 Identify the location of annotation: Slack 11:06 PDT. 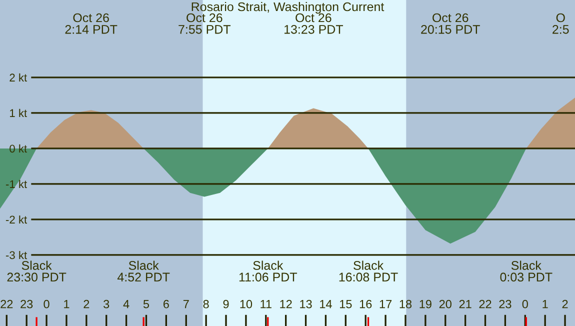
(268, 271).